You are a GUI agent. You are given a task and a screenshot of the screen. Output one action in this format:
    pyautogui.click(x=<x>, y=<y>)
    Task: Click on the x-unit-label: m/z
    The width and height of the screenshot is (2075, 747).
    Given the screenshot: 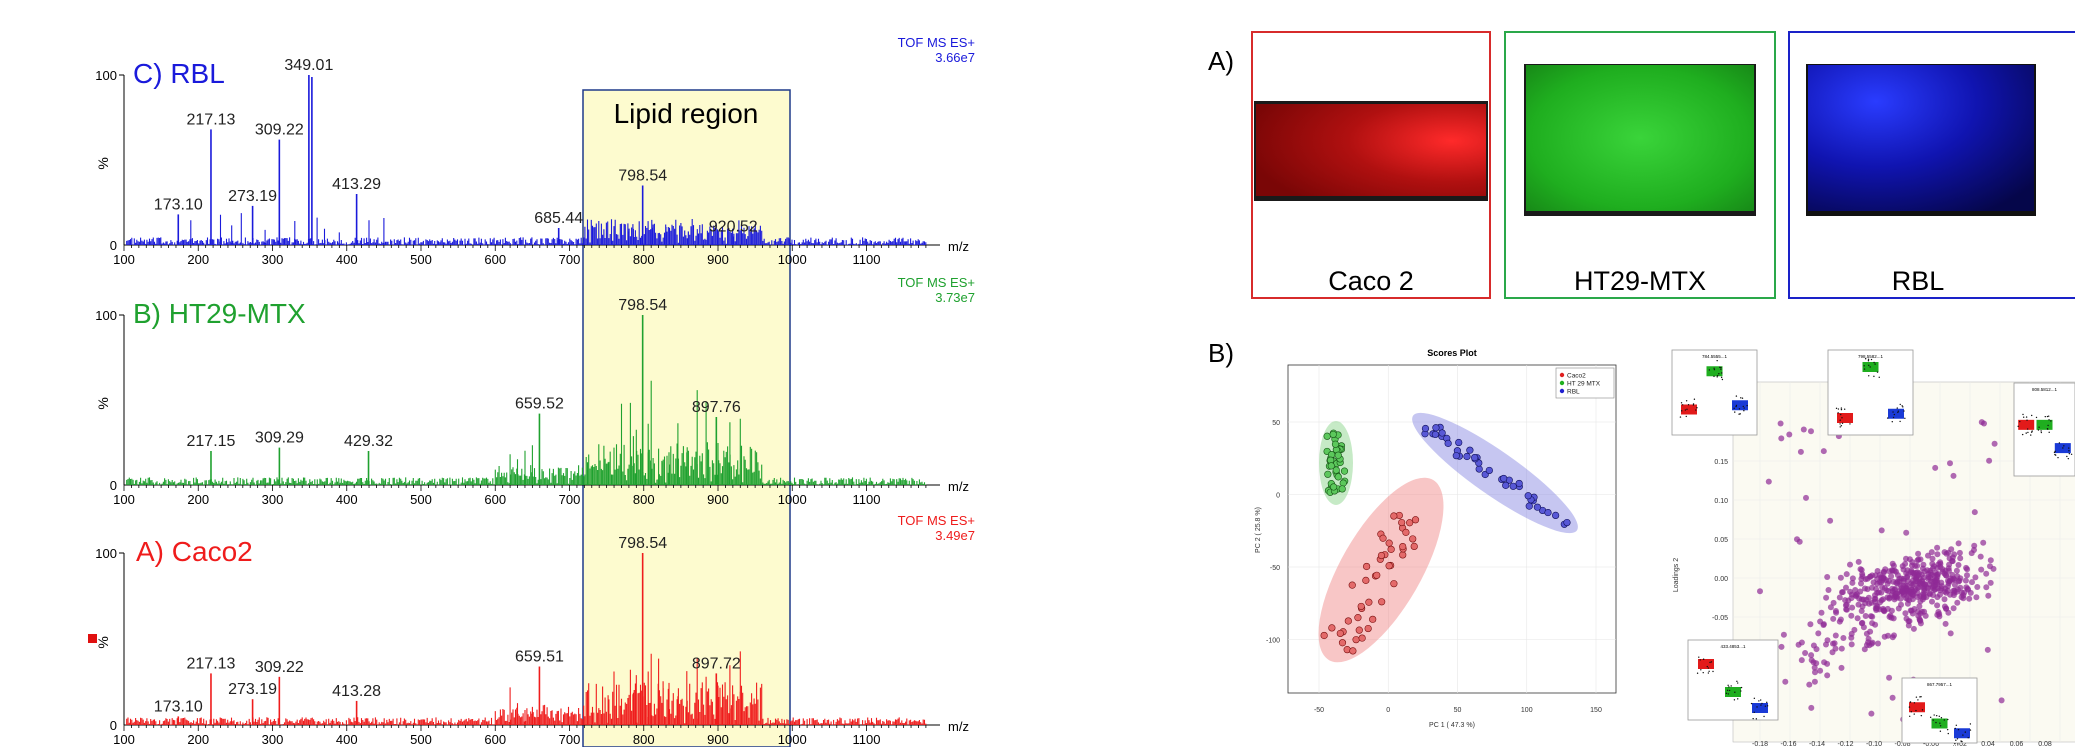 What is the action you would take?
    pyautogui.click(x=958, y=486)
    